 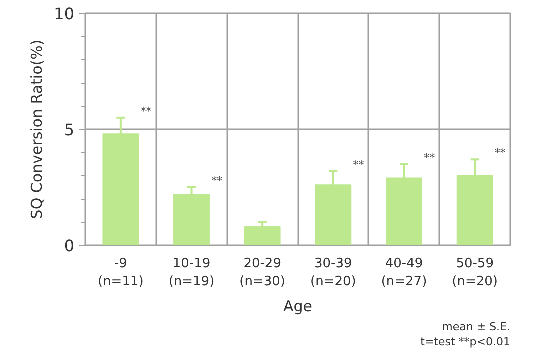 What do you see at coordinates (69, 246) in the screenshot?
I see `y-tick-label: 0` at bounding box center [69, 246].